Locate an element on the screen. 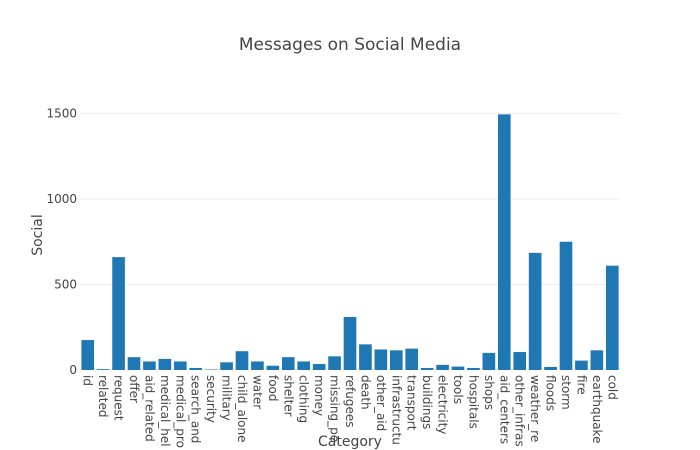 The image size is (700, 450). x-tick-label: aid_related is located at coordinates (149, 408).